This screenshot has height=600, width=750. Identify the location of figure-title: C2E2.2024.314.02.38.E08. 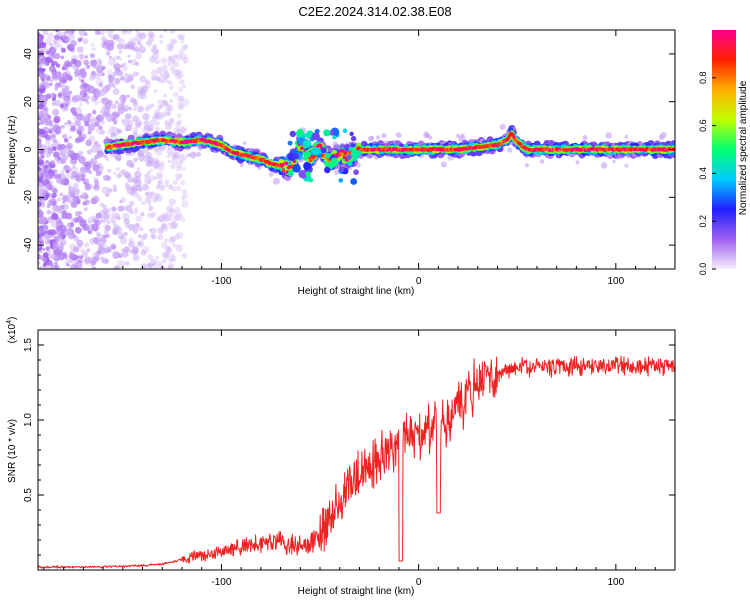
(374, 11).